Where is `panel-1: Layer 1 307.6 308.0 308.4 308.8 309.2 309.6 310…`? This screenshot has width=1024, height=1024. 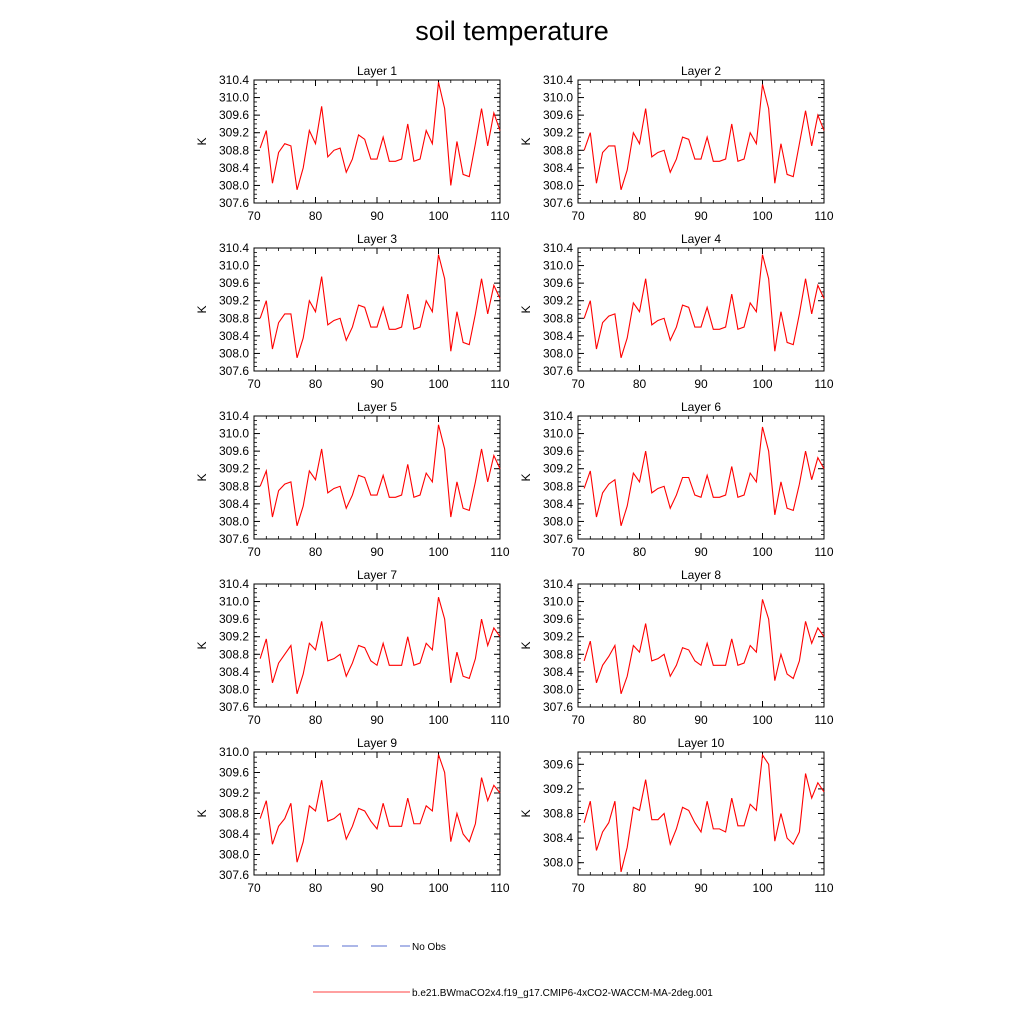
panel-1: Layer 1 307.6 308.0 308.4 308.8 309.2 309.6 310… is located at coordinates (352, 143).